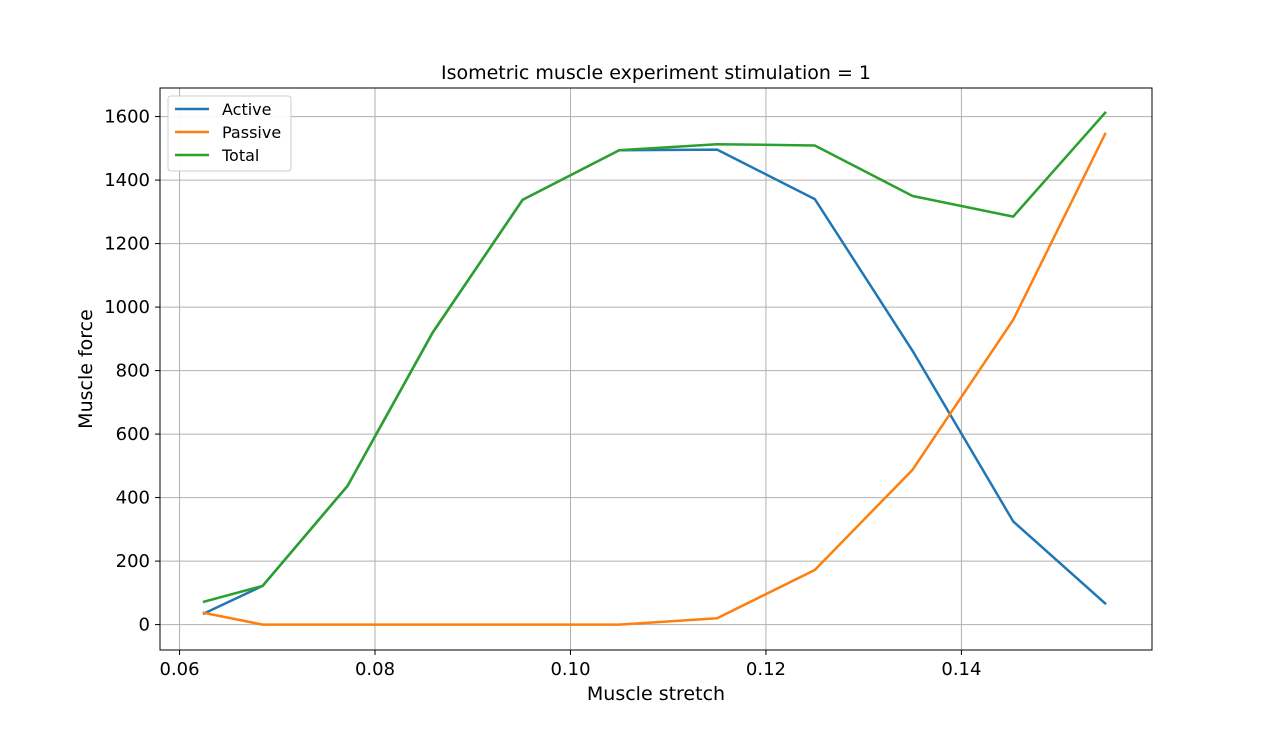 This screenshot has width=1280, height=735. Describe the element at coordinates (375, 669) in the screenshot. I see `x-tick-label: 0.08` at that location.